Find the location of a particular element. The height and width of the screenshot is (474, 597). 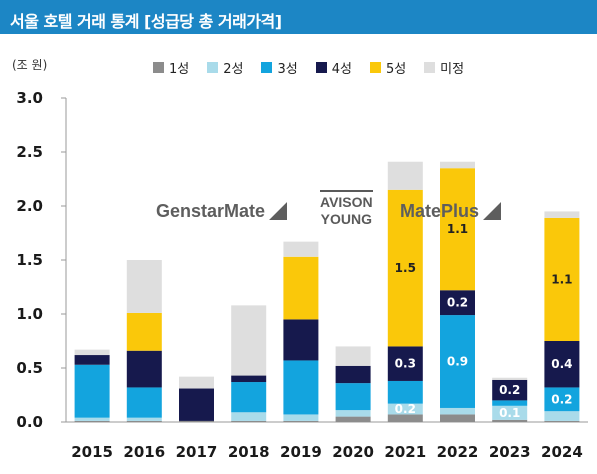

x-tick-label-2021: 2021 is located at coordinates (405, 452).